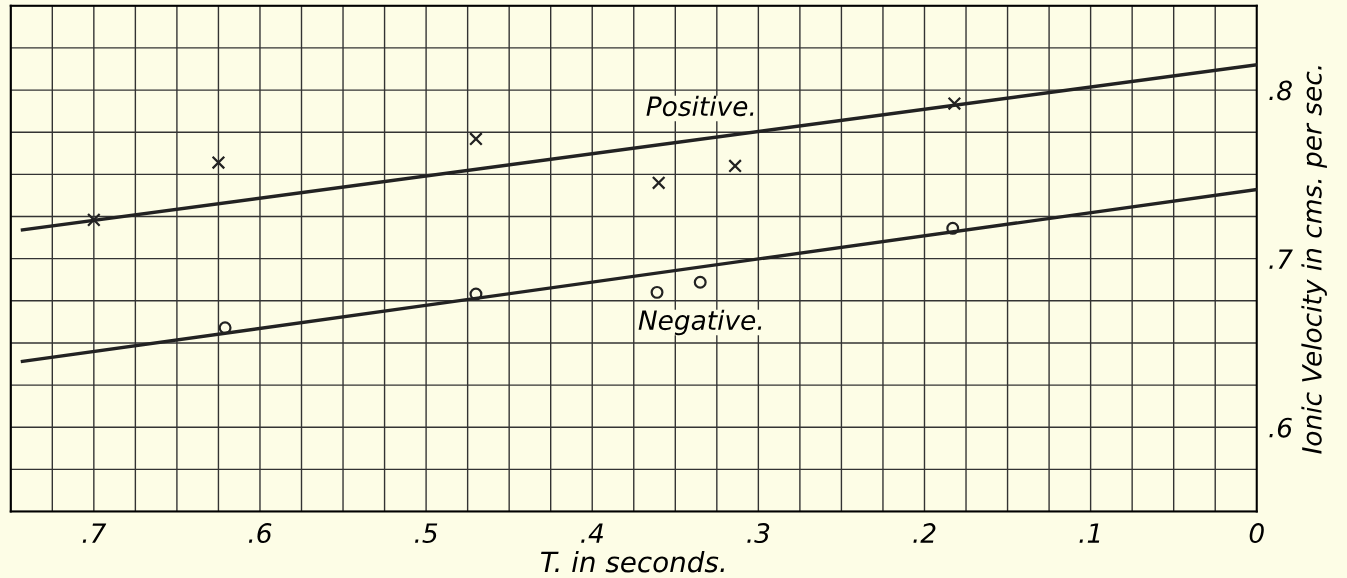  Describe the element at coordinates (592, 533) in the screenshot. I see `x-tick-label: .4` at that location.